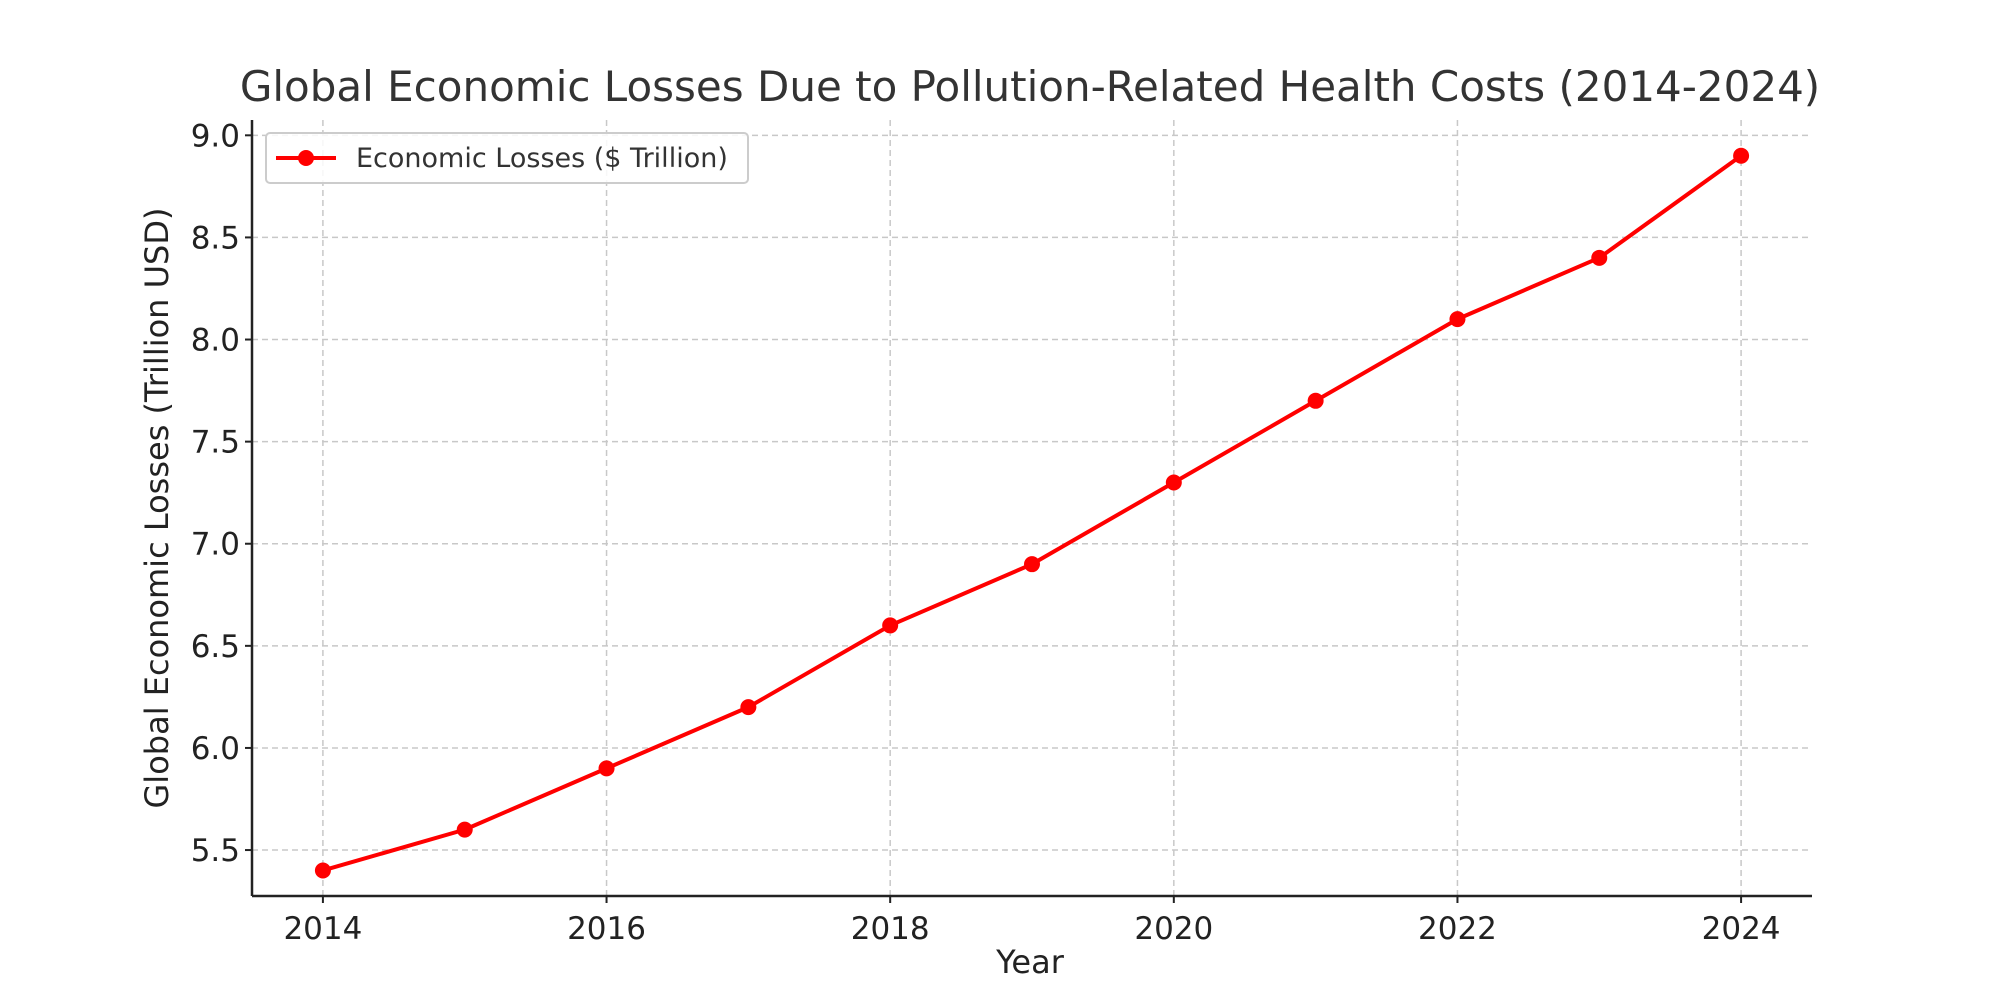  What do you see at coordinates (1030, 962) in the screenshot?
I see `x-axis-label: Year` at bounding box center [1030, 962].